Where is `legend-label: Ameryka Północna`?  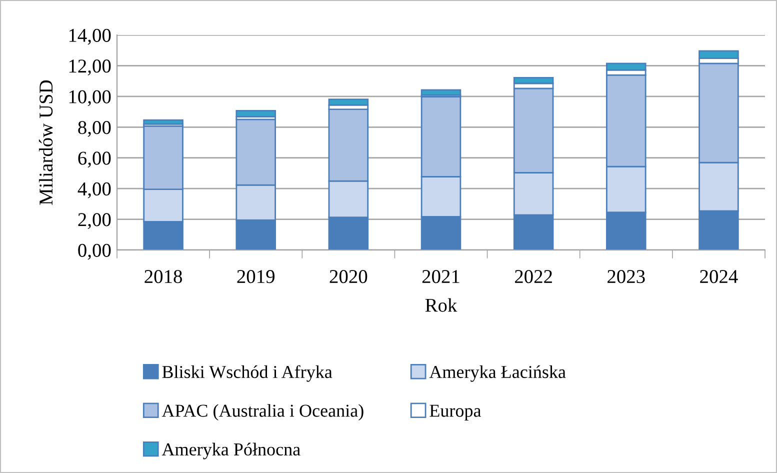 legend-label: Ameryka Północna is located at coordinates (231, 451).